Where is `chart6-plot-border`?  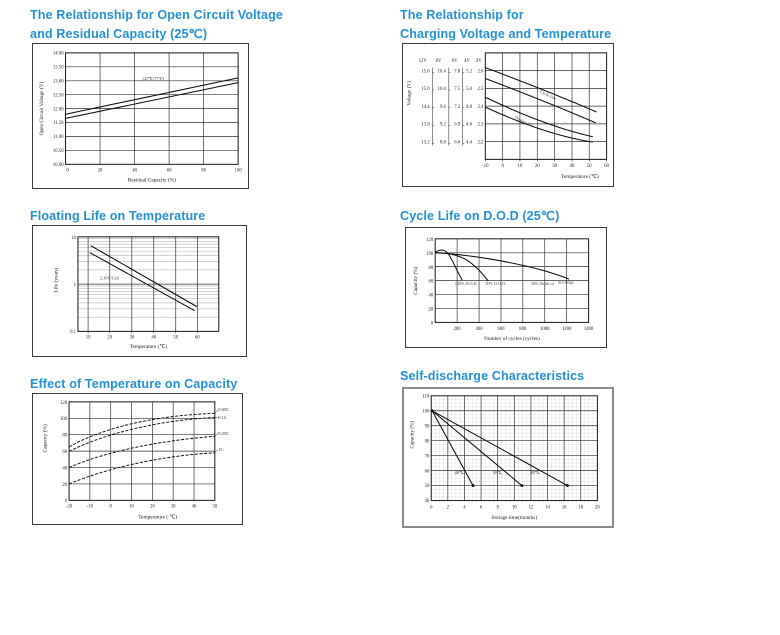 chart6-plot-border is located at coordinates (514, 448).